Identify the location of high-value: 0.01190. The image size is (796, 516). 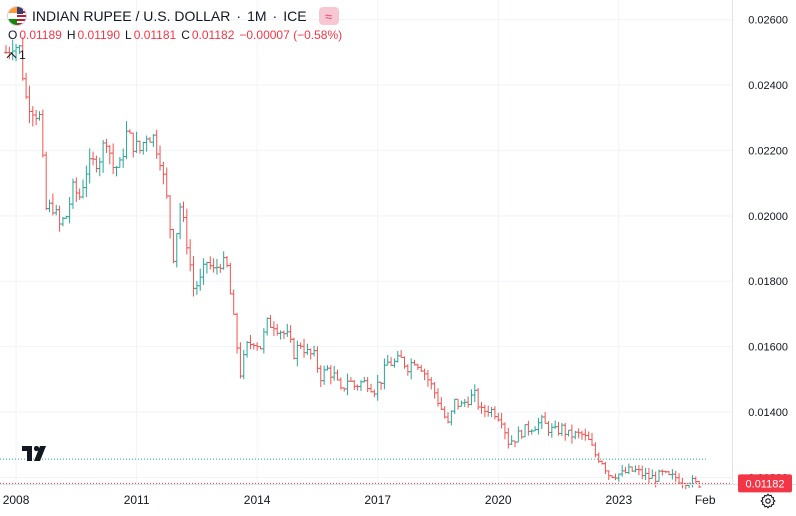
(99, 35).